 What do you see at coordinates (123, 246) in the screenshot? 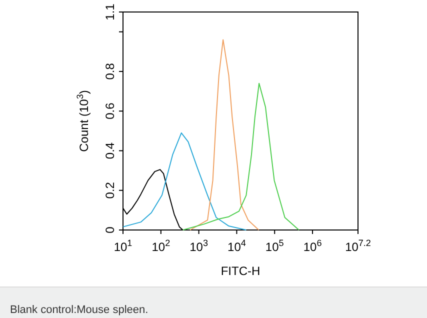
I see `x-tick-label: 10$^{1}$` at bounding box center [123, 246].